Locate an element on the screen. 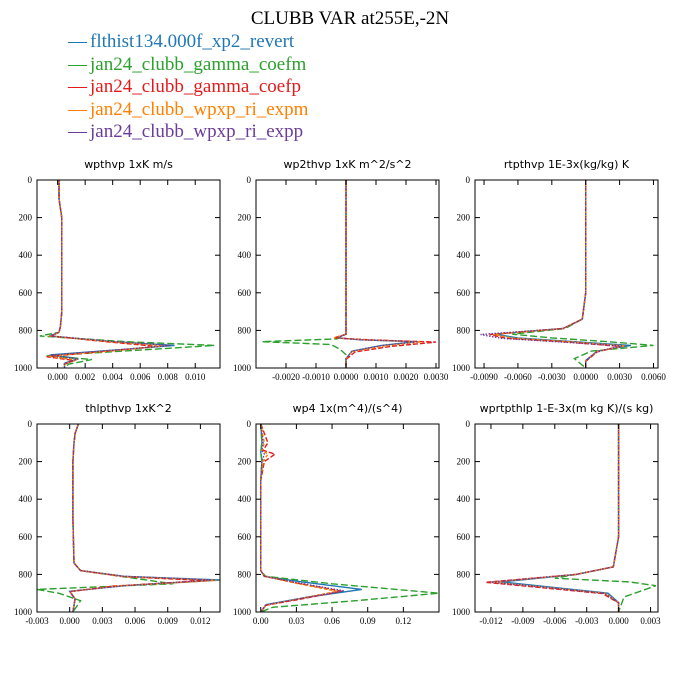 The width and height of the screenshot is (700, 700). legend-item: — jan24_clubb_wpxp_ri_expm is located at coordinates (188, 110).